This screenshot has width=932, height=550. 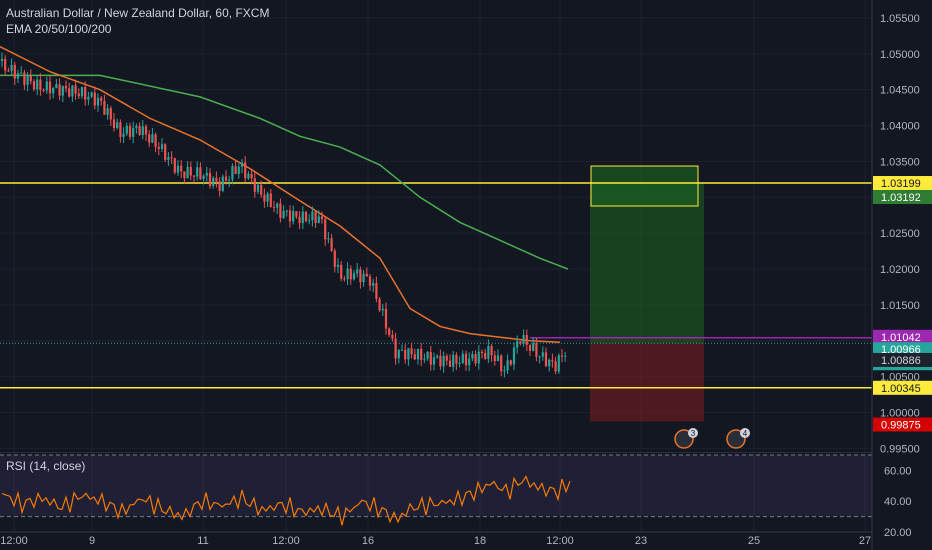 What do you see at coordinates (647, 263) in the screenshot?
I see `position-profit-zone` at bounding box center [647, 263].